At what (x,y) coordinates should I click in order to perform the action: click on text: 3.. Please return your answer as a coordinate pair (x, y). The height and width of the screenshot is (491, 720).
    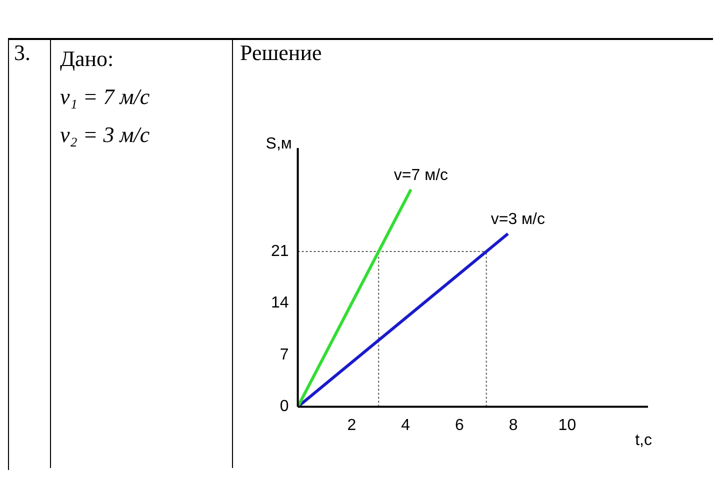
    Looking at the image, I should click on (22, 53).